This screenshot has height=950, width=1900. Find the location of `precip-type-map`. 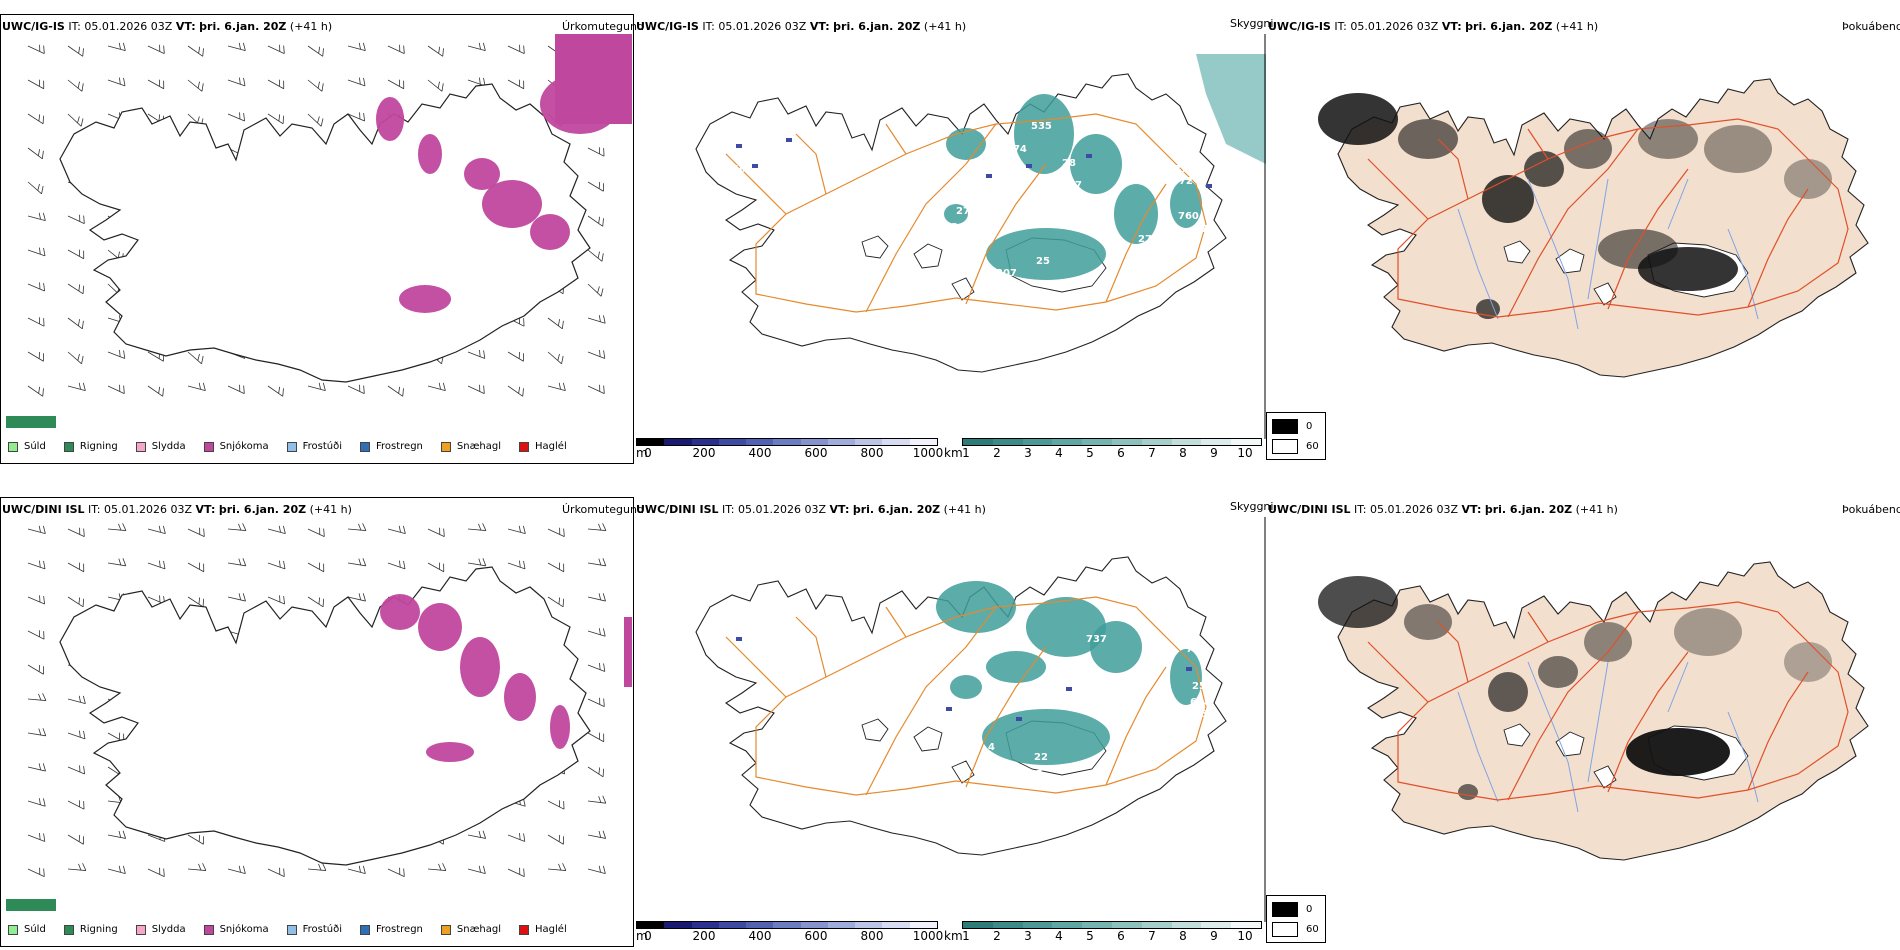

precip-type-map is located at coordinates (319, 231).